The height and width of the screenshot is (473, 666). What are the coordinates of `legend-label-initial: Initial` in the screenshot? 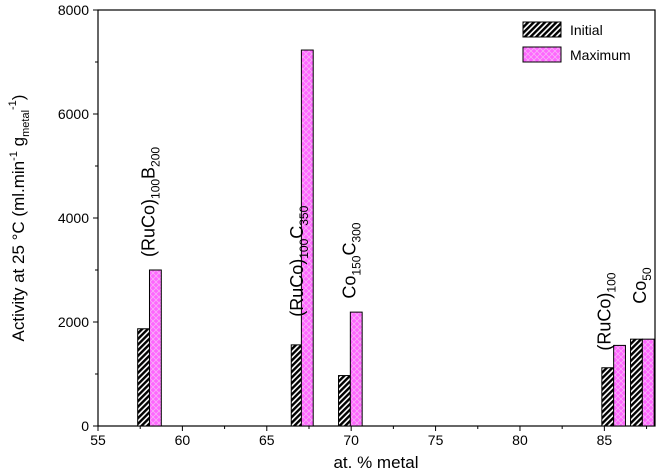 It's located at (586, 30).